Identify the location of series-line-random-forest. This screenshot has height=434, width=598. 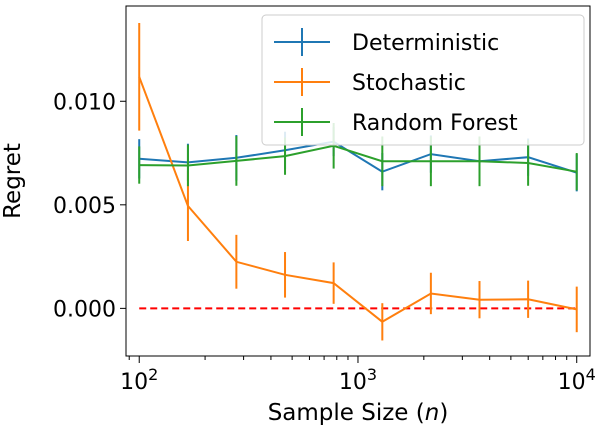
(358, 158).